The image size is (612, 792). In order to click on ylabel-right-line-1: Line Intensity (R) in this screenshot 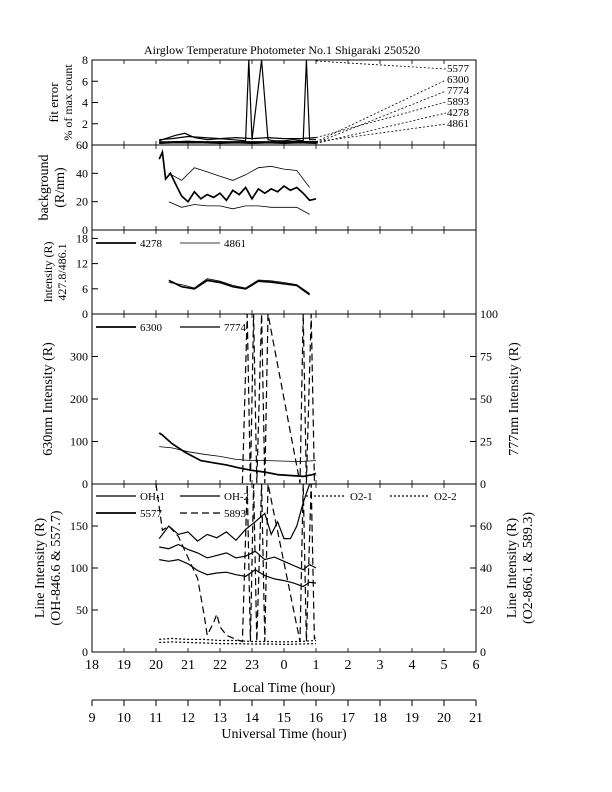, I will do `click(512, 568)`.